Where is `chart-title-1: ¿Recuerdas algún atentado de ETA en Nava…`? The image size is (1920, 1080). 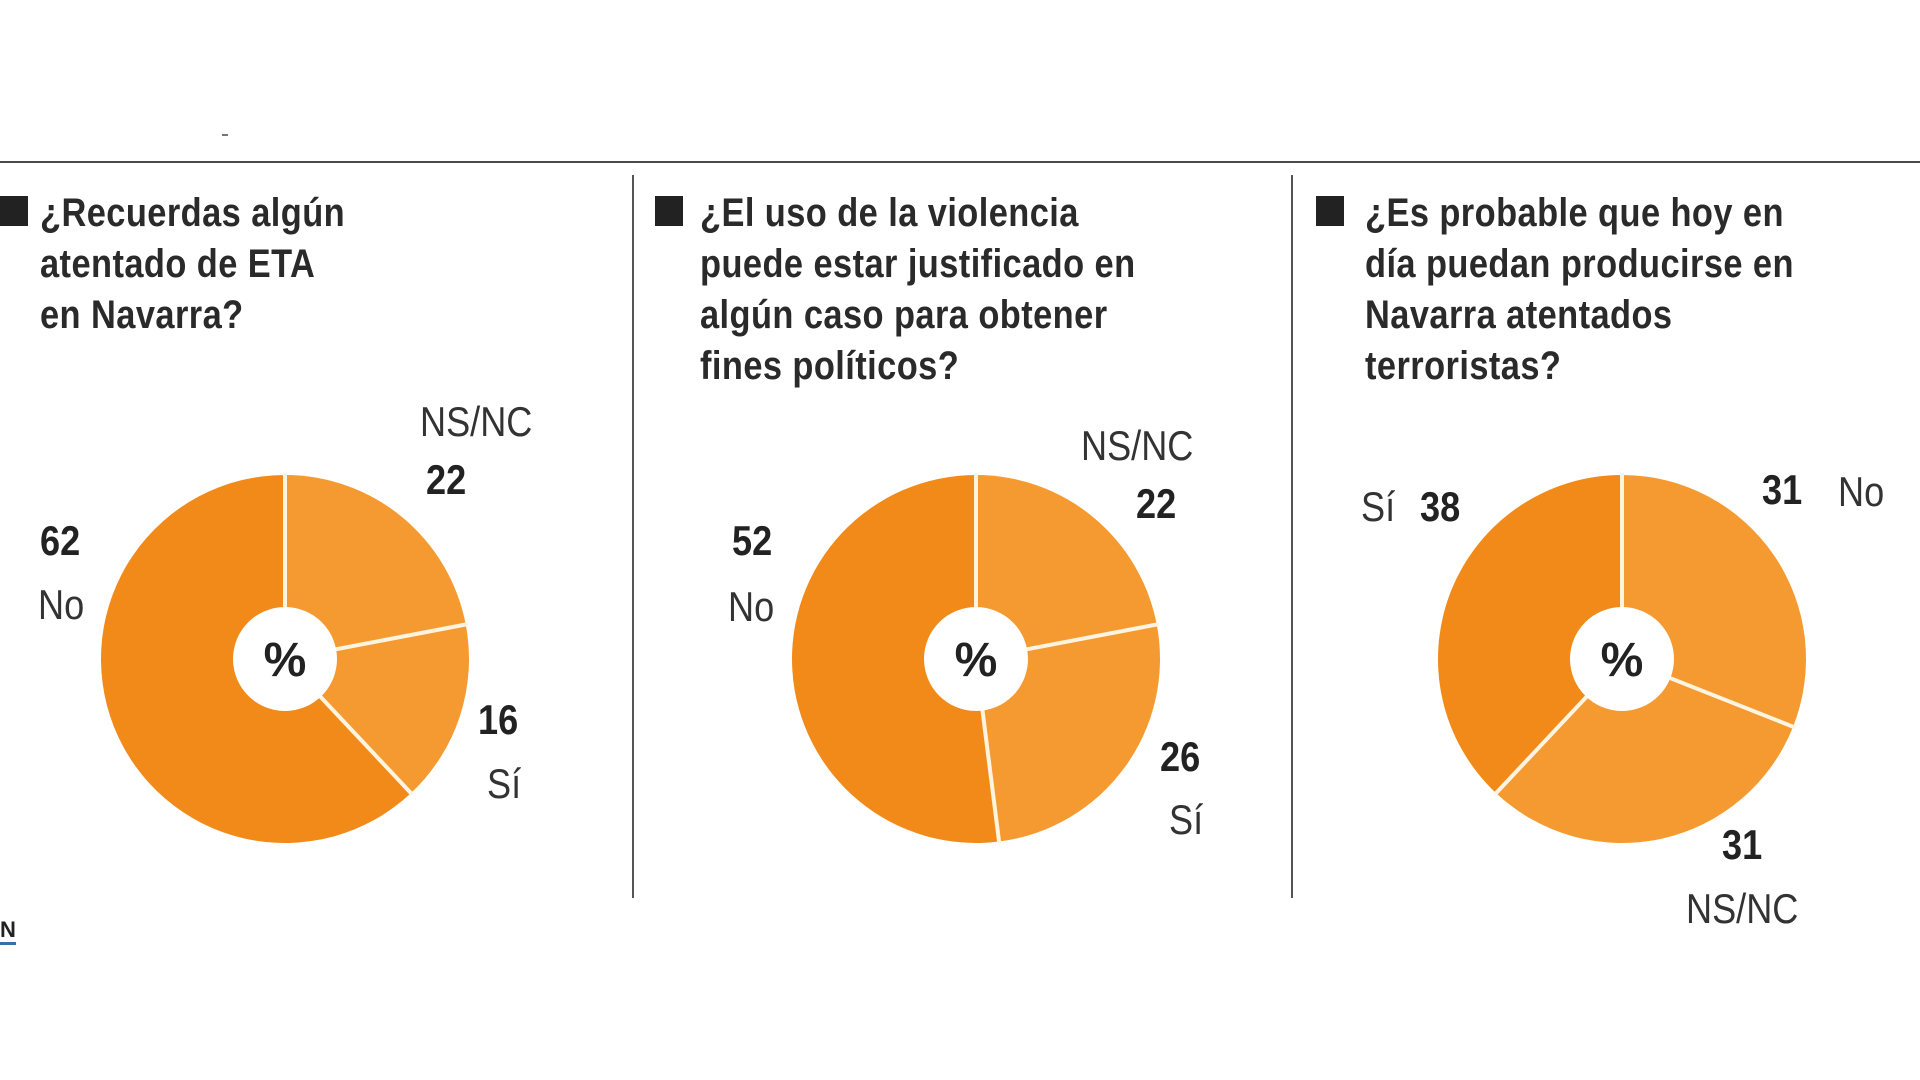
chart-title-1: ¿Recuerdas algún atentado de ETA en Nava… is located at coordinates (192, 264).